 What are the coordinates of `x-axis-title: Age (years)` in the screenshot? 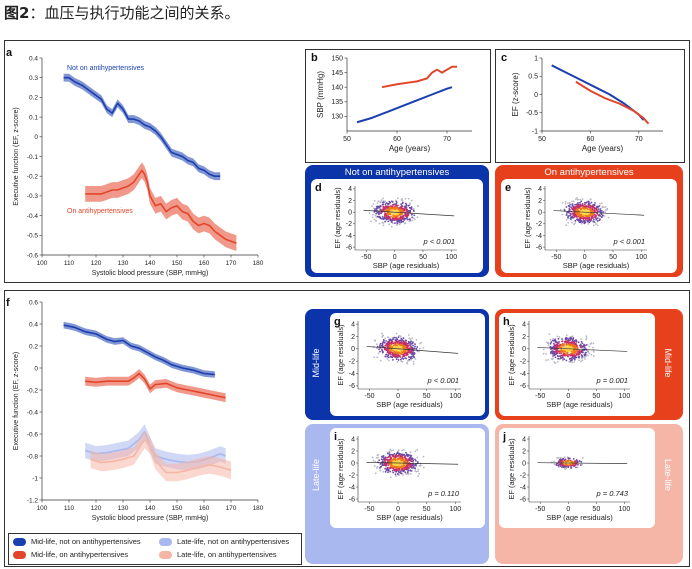 It's located at (410, 148).